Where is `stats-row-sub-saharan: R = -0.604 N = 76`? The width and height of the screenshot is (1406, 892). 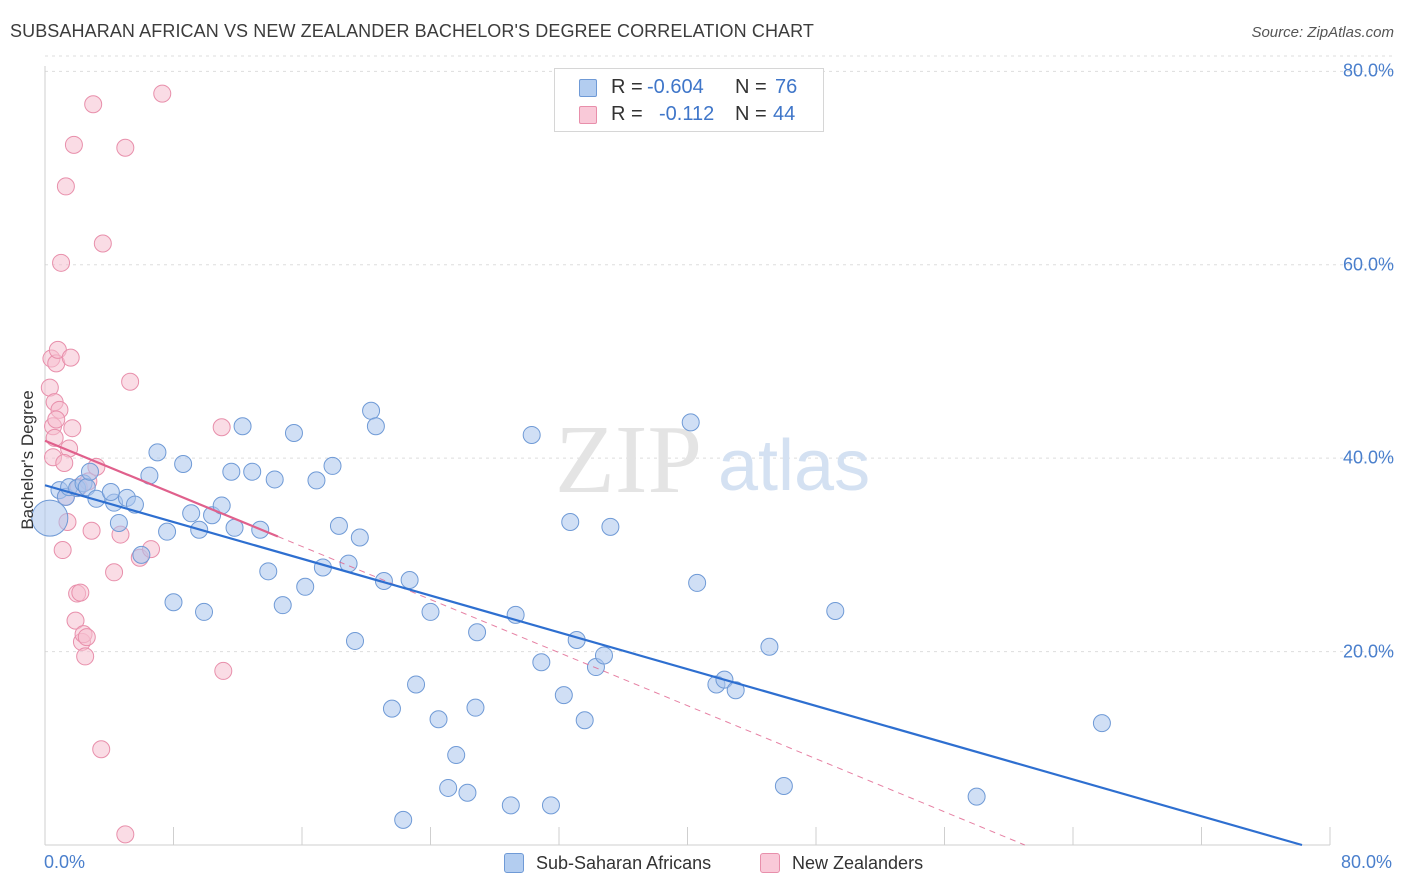
stats-row-sub-saharan: R = -0.604 N = 76 is located at coordinates (689, 87).